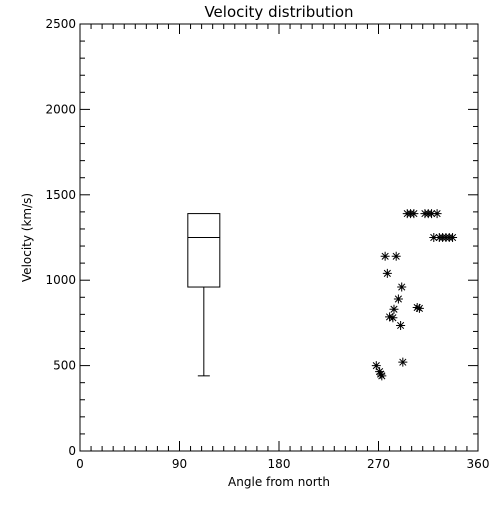  What do you see at coordinates (60, 24) in the screenshot?
I see `y-tick-label: 2500` at bounding box center [60, 24].